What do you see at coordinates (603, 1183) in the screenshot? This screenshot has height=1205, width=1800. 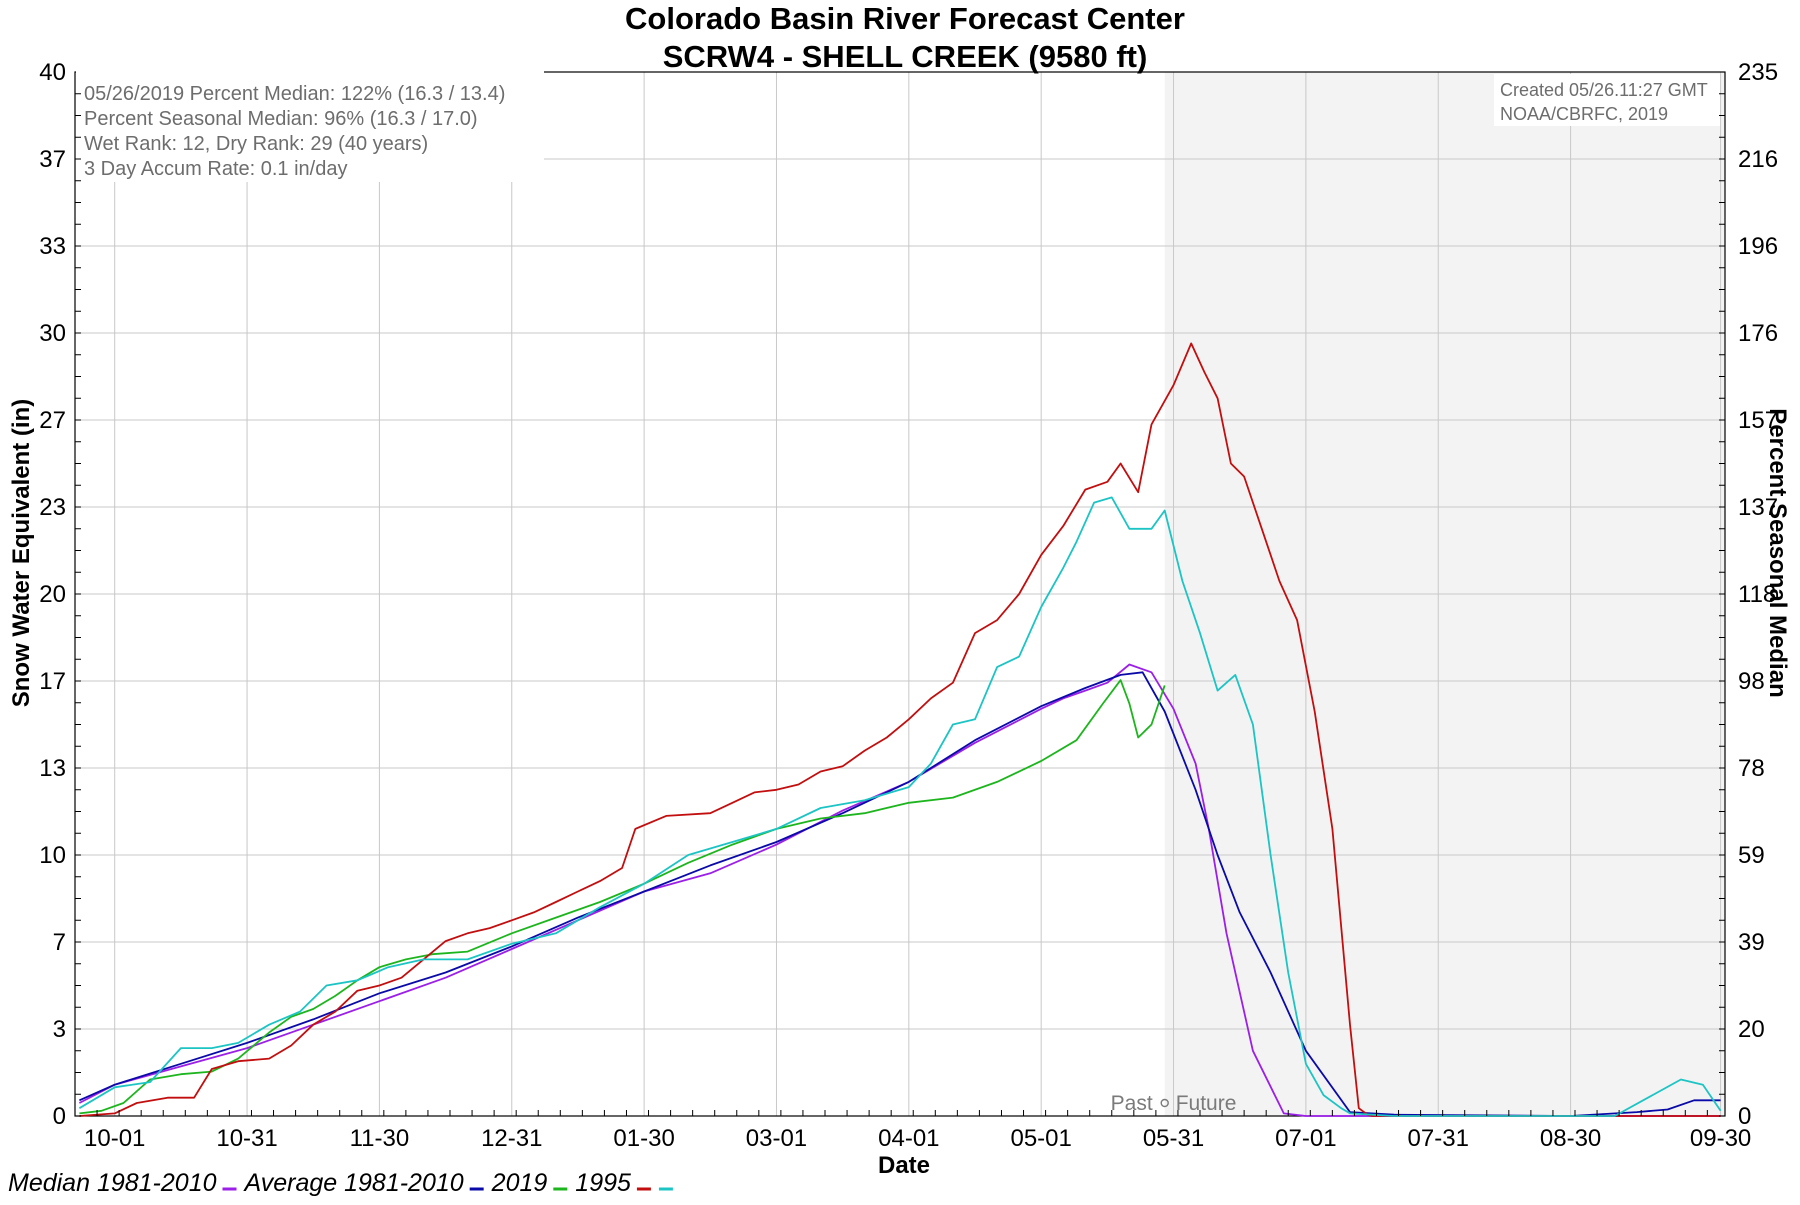 I see `legend-label-3: 1995` at bounding box center [603, 1183].